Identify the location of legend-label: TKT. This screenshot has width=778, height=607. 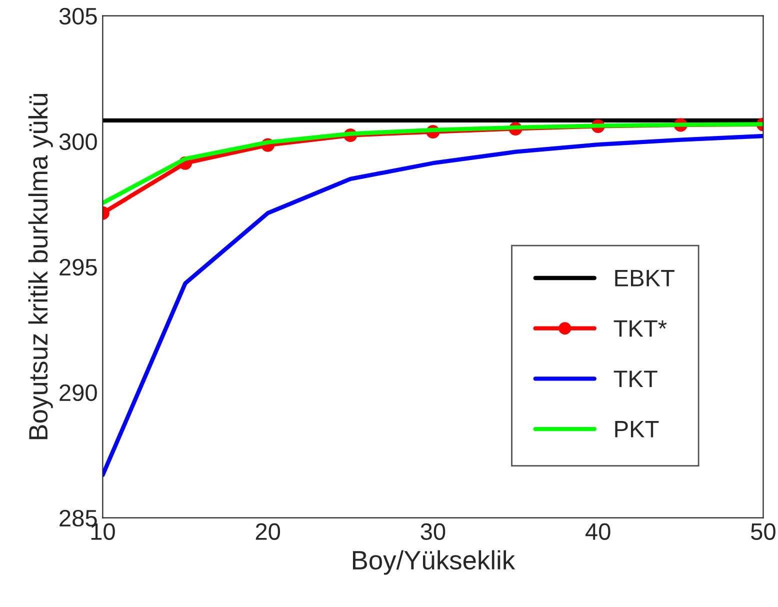
(636, 378).